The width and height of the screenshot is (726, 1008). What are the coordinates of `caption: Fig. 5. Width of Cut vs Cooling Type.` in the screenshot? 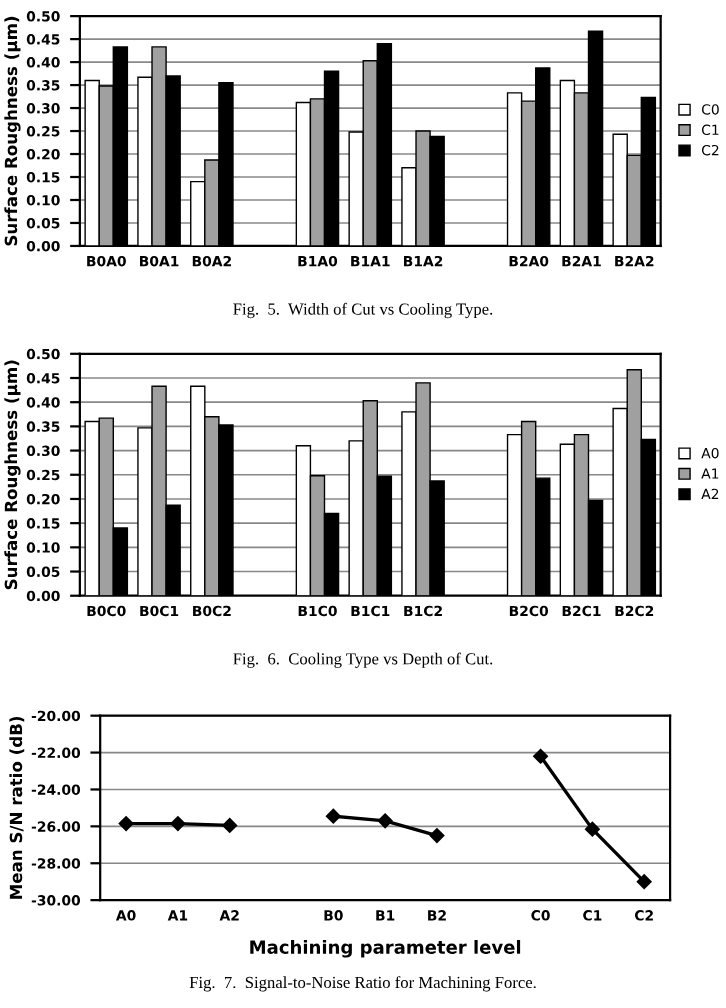 It's located at (363, 310).